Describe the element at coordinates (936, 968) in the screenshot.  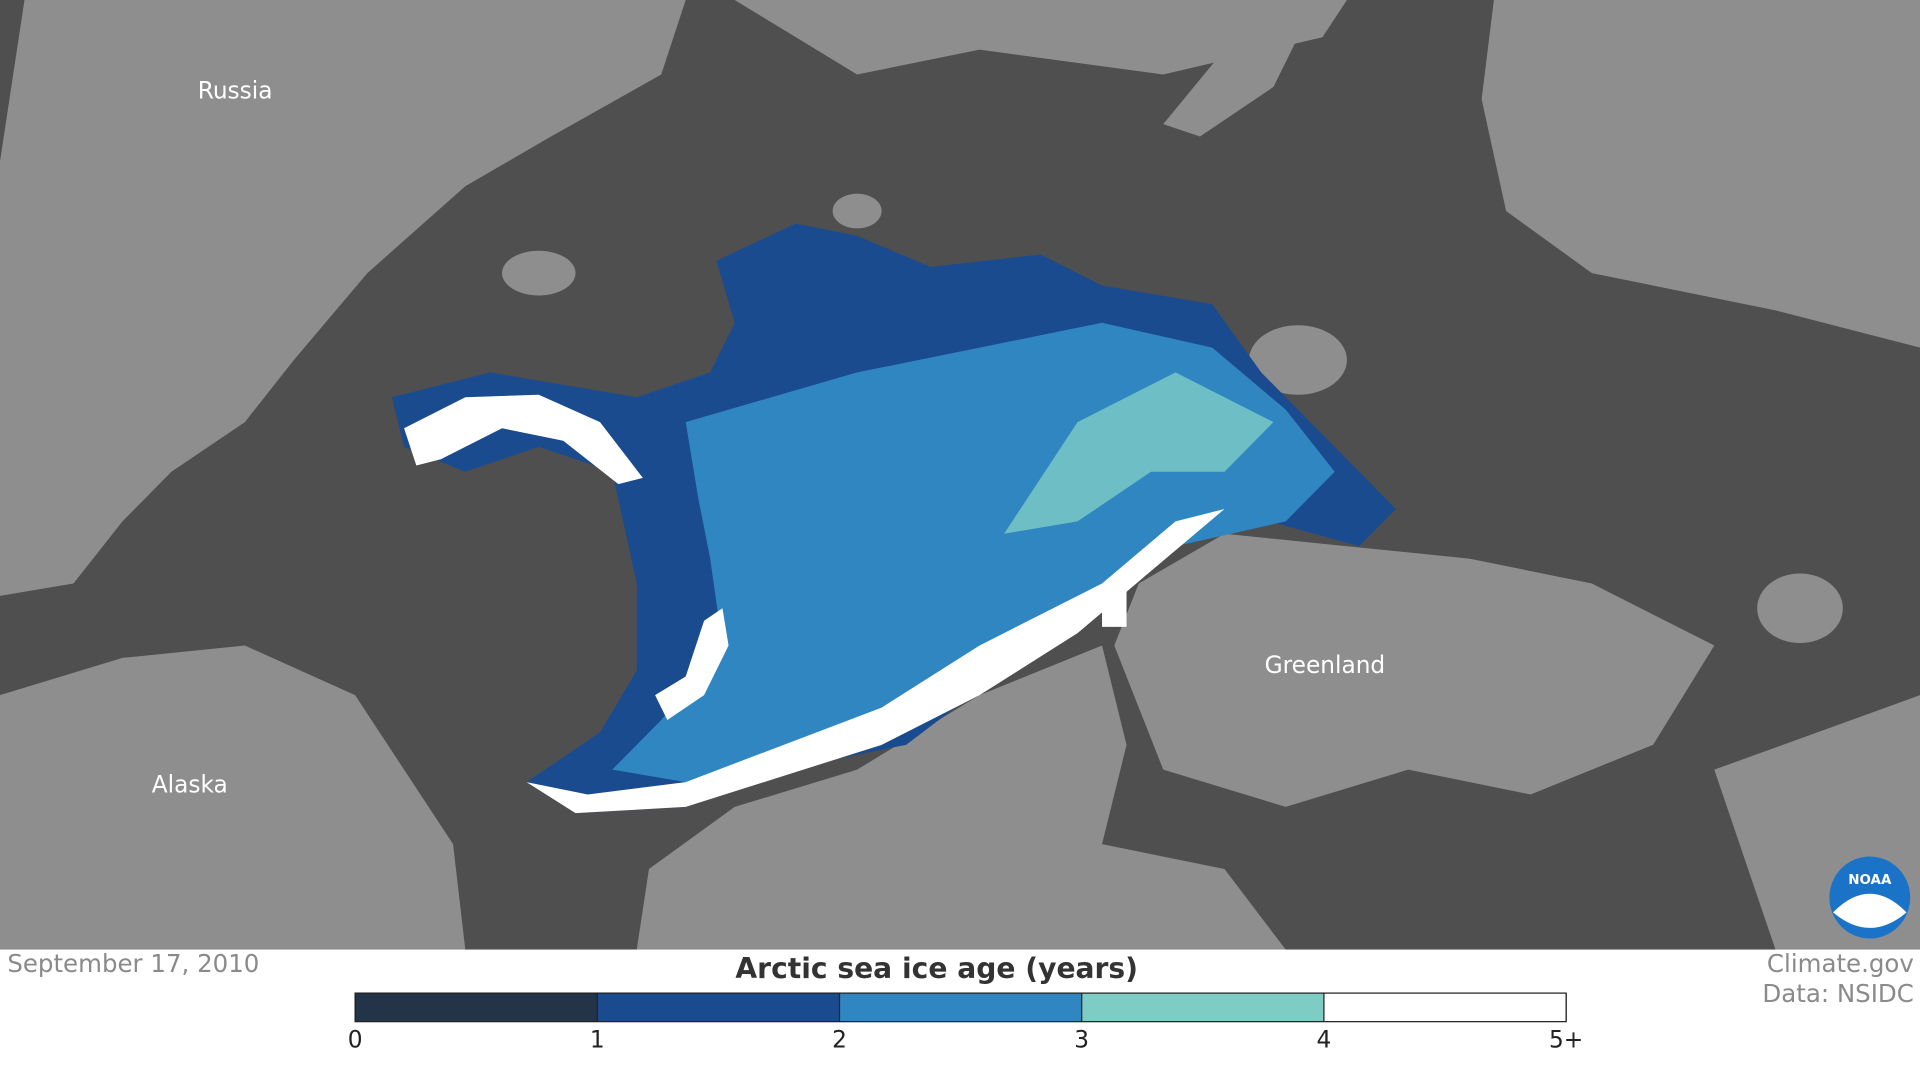
I see `legend-title: Arctic sea ice age (years)` at that location.